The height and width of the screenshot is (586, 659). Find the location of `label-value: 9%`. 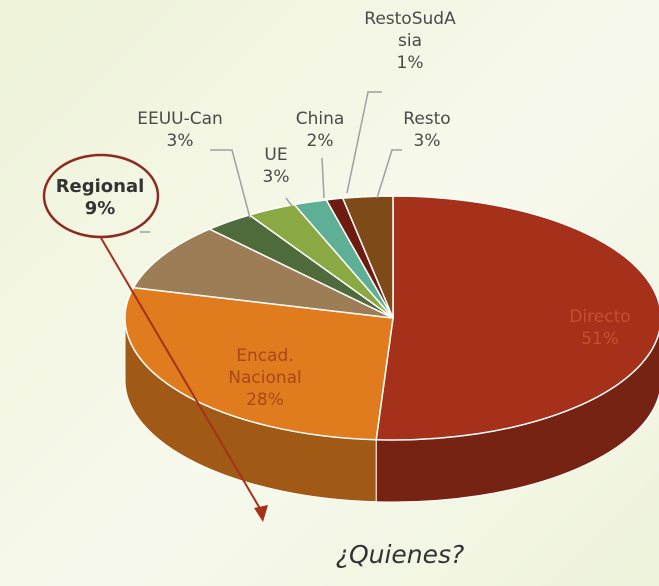

label-value: 9% is located at coordinates (100, 208).